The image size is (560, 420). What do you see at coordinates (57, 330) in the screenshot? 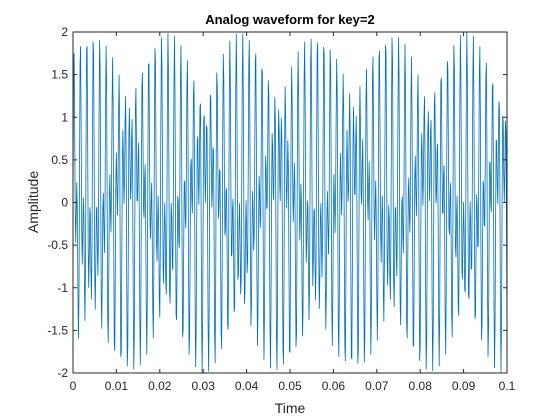
I see `y-tick-label: -1.5` at bounding box center [57, 330].